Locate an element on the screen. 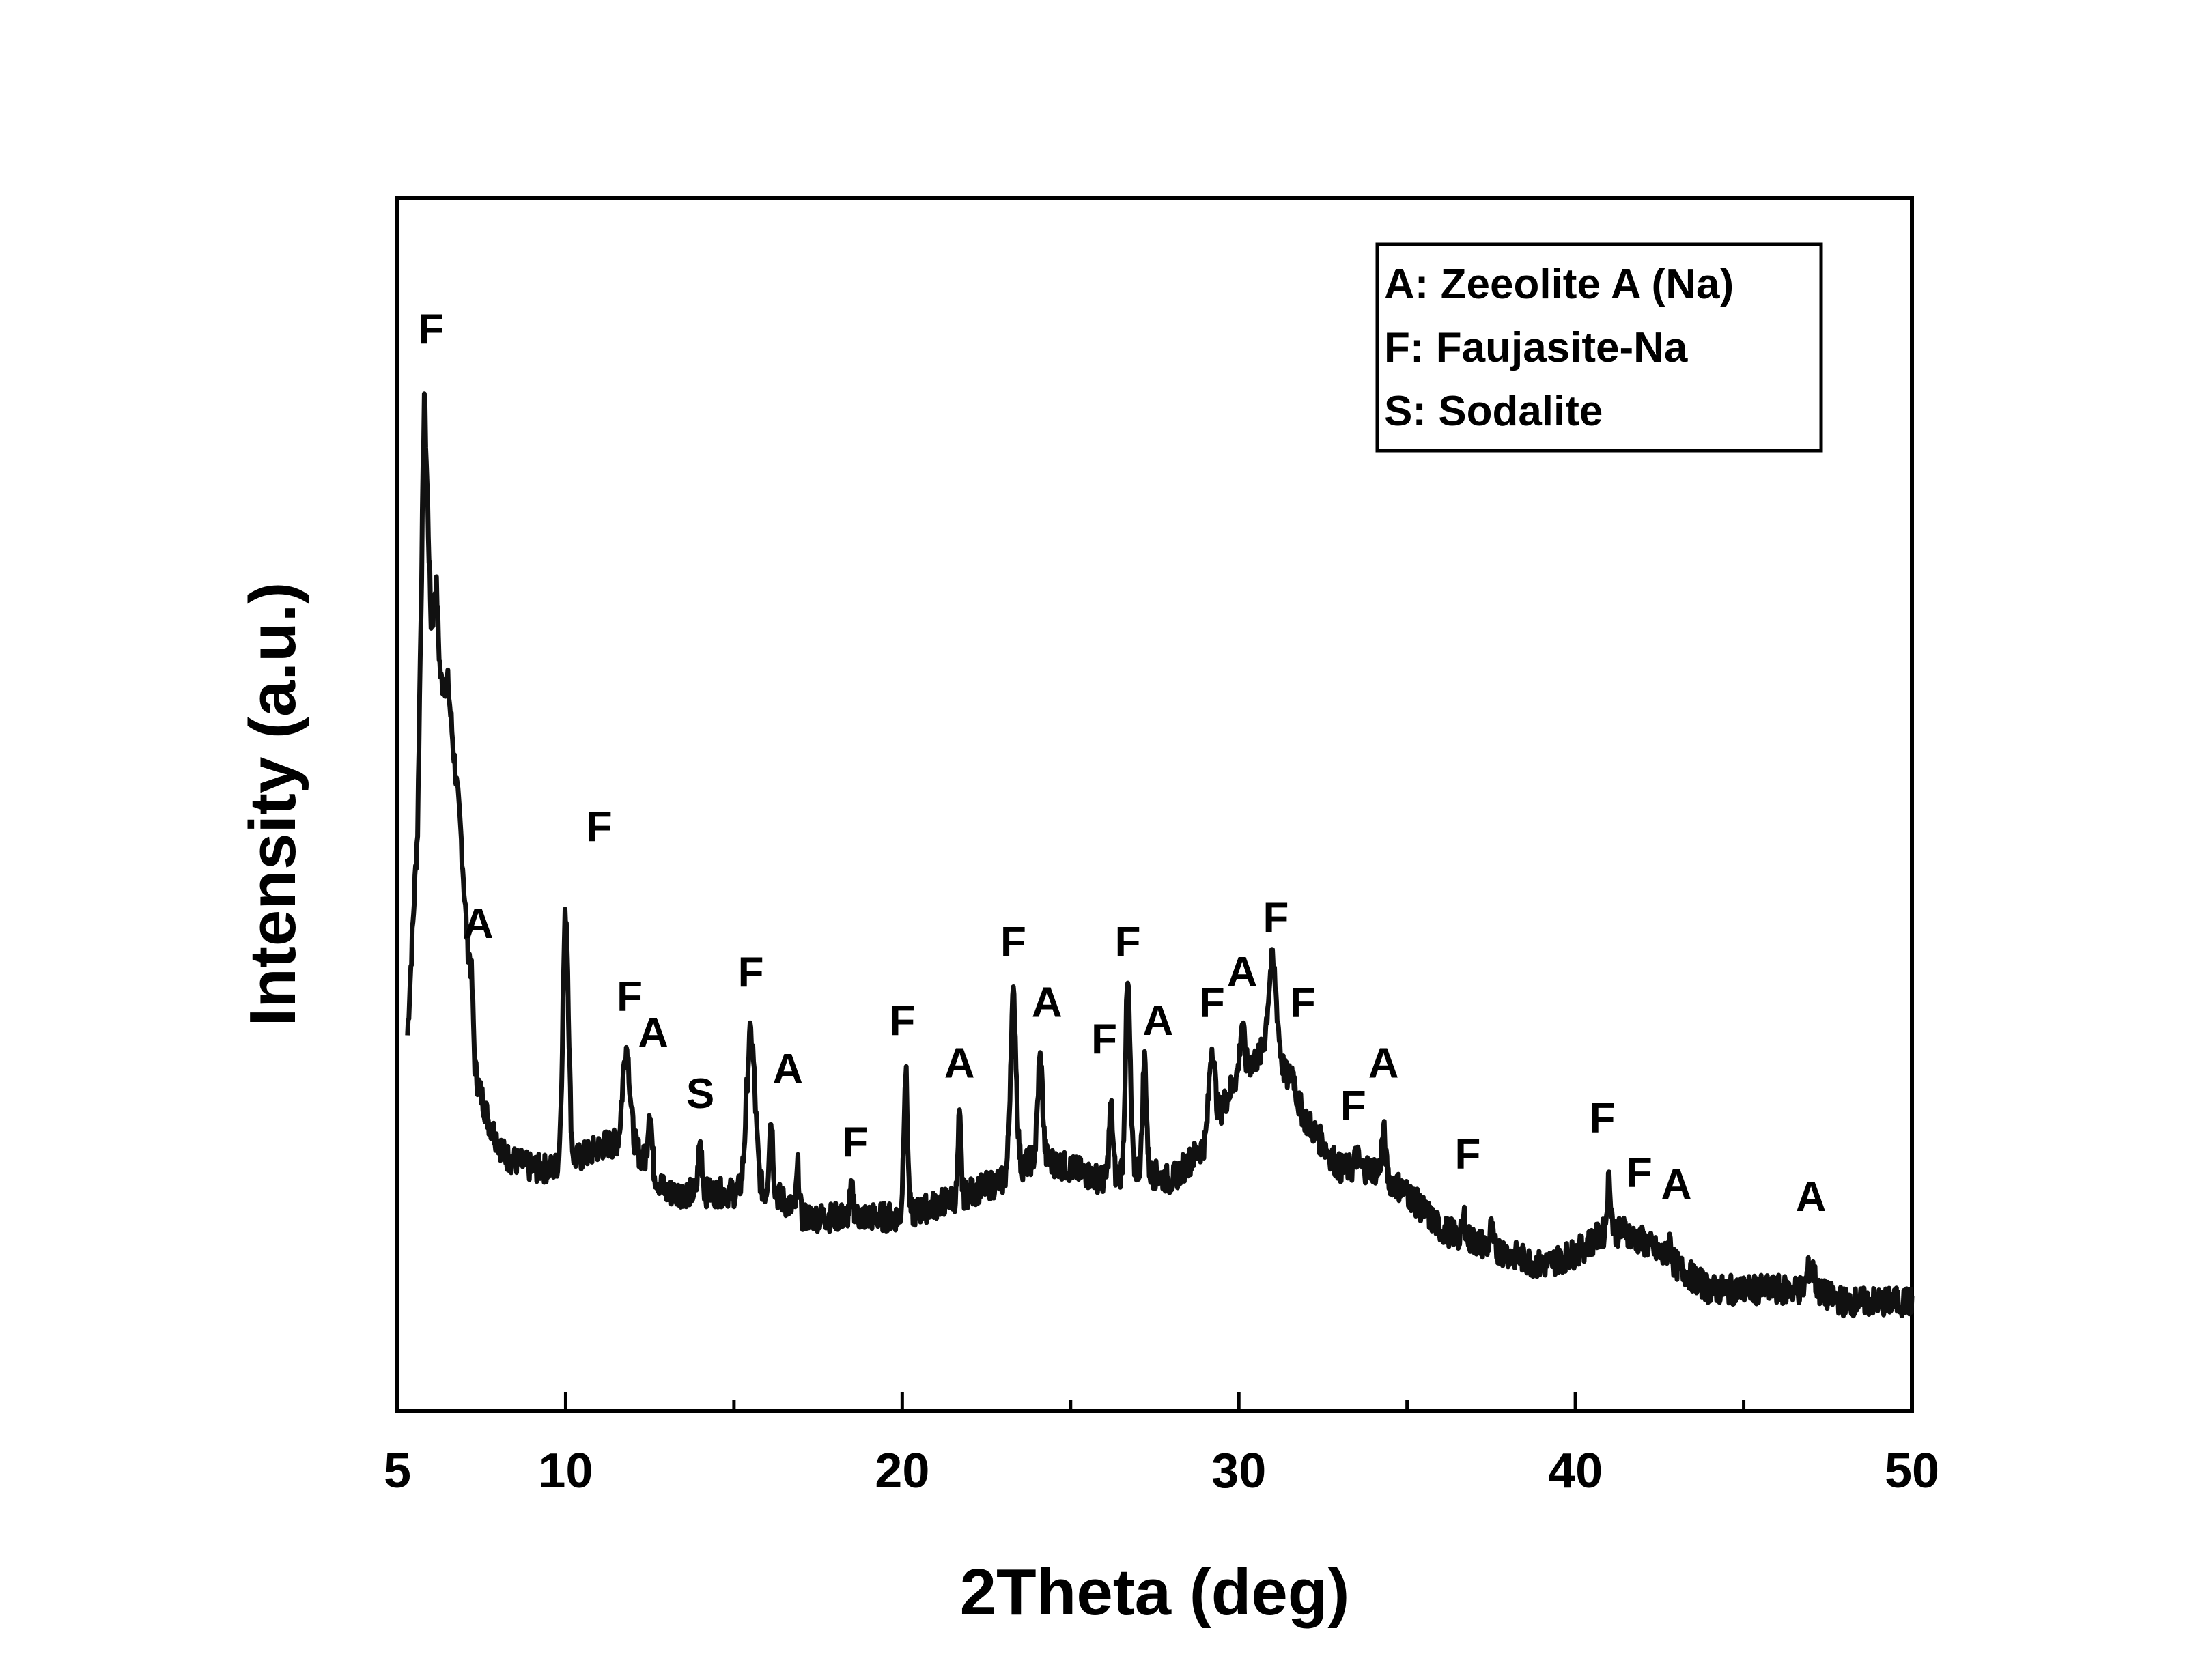  legend-entry-faujasite: F: Faujasite-Na is located at coordinates (1536, 347).